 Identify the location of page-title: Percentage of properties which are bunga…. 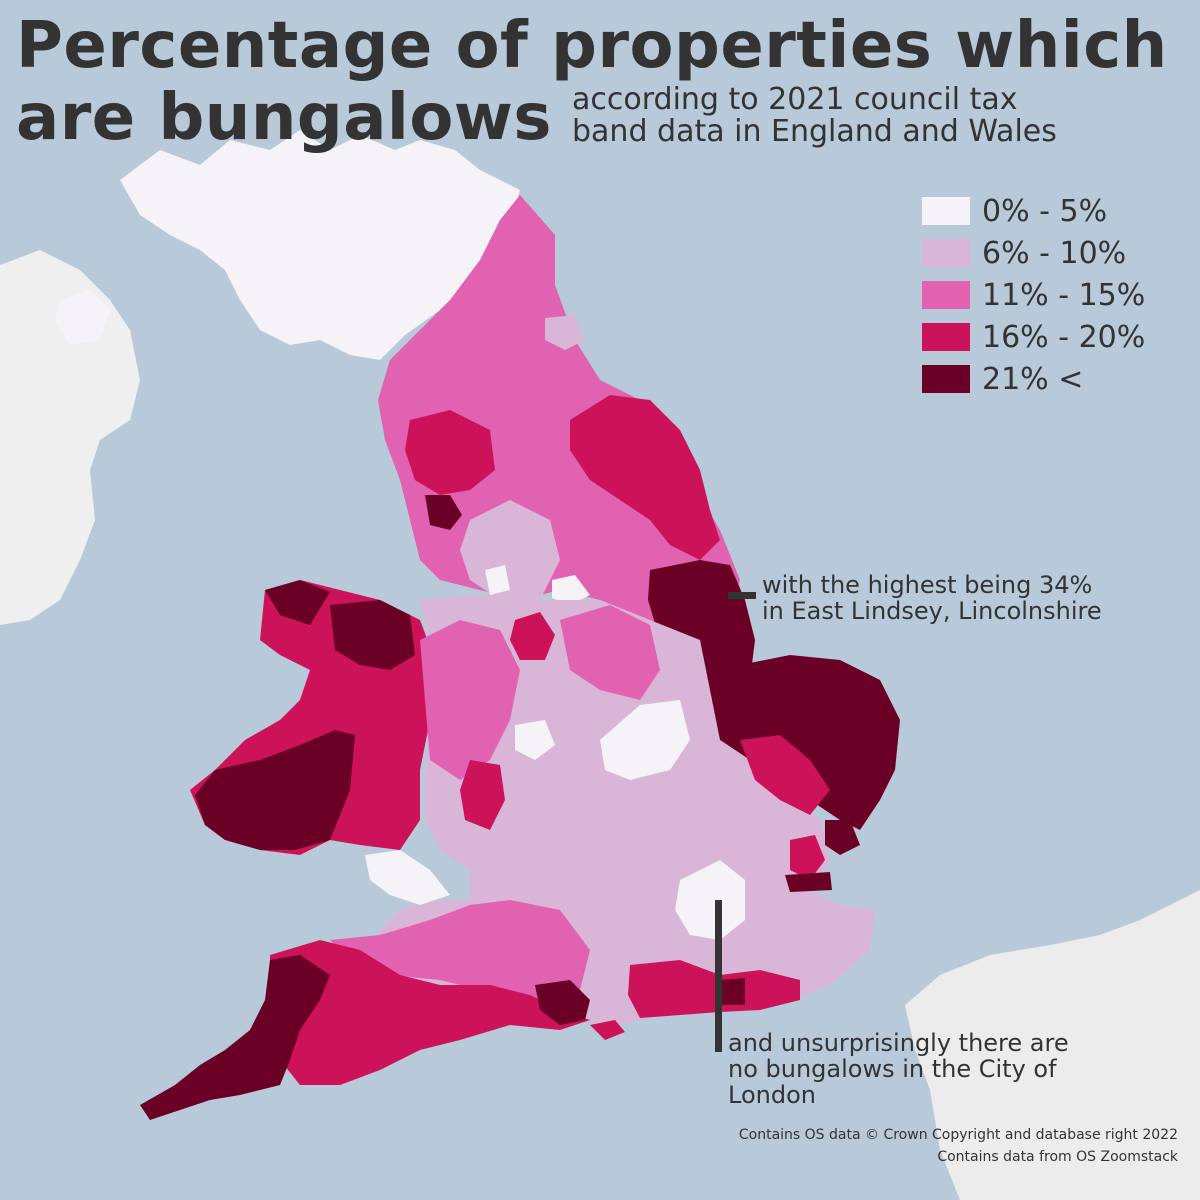
(592, 82).